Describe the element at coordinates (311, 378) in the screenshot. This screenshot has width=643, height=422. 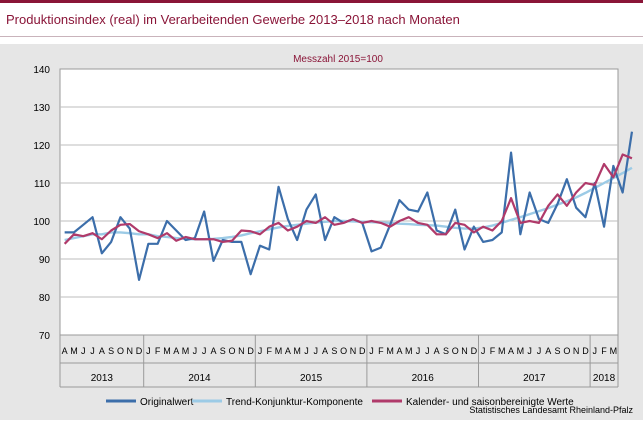
I see `x-year-label-2015: 2015` at that location.